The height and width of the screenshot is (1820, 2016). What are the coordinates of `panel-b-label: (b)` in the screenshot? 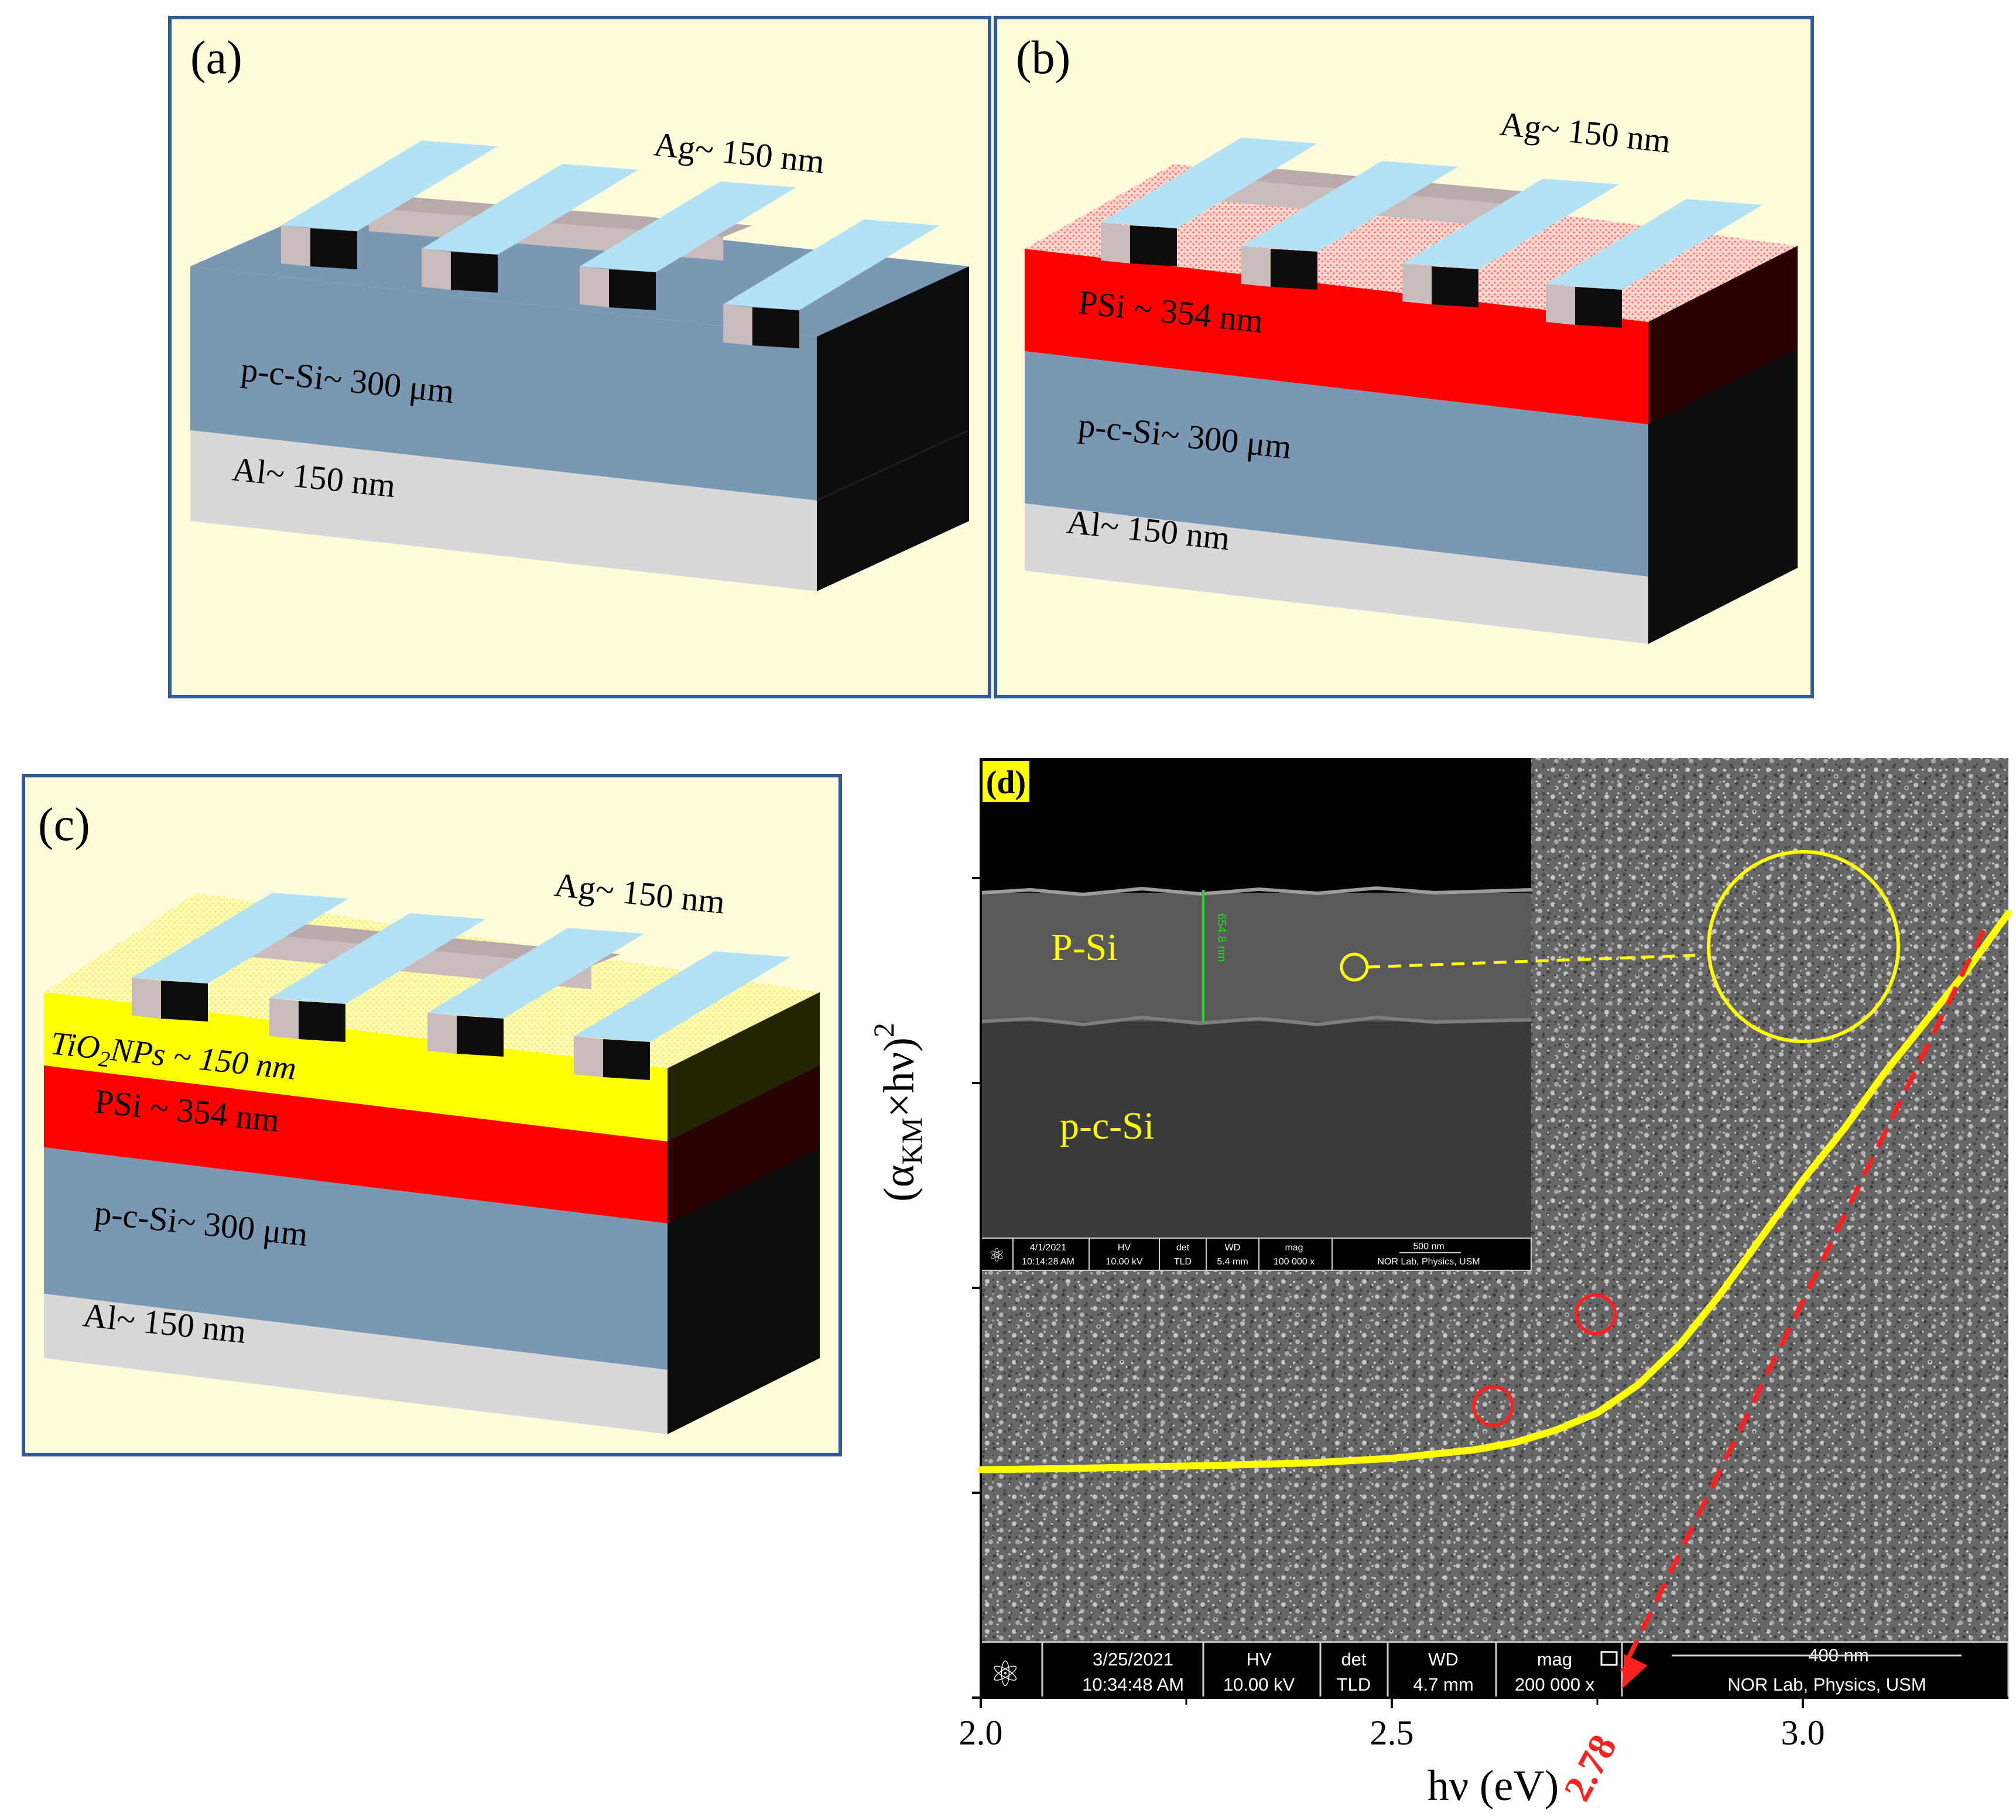 It's located at (1043, 58).